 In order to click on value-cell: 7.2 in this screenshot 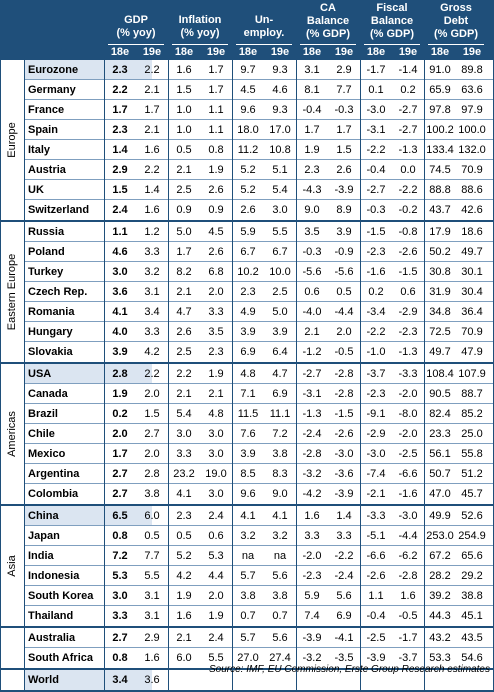, I will do `click(120, 556)`.